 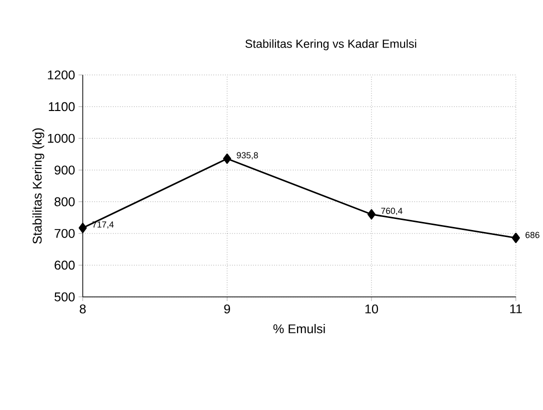 What do you see at coordinates (61, 75) in the screenshot?
I see `y-tick-label: 1200` at bounding box center [61, 75].